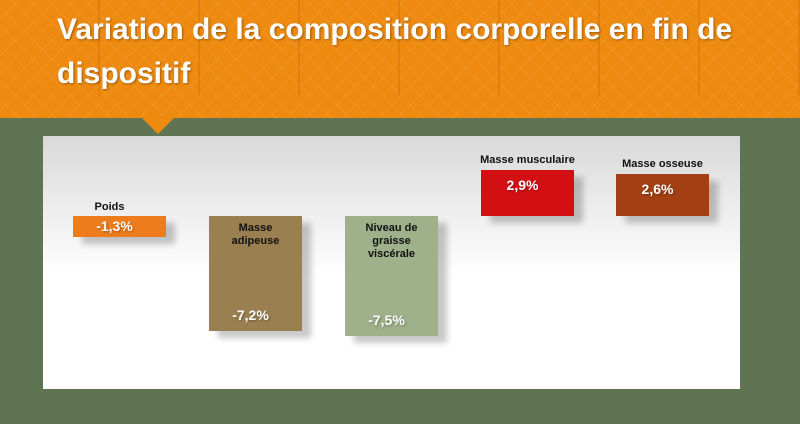 This screenshot has height=424, width=800. Describe the element at coordinates (158, 125) in the screenshot. I see `banner-pointer` at that location.